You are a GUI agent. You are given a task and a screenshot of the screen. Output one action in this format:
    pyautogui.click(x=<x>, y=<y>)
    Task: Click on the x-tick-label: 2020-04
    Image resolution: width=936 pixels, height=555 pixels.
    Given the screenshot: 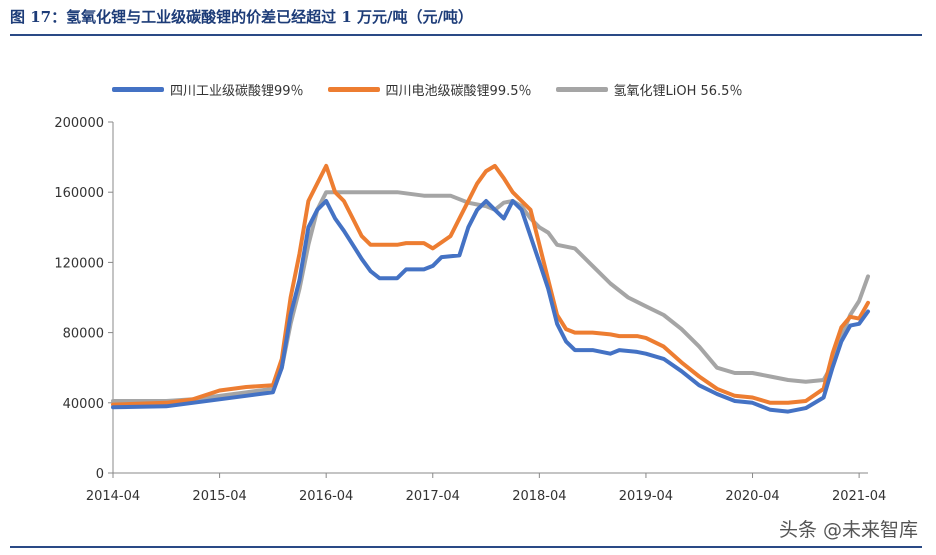 What is the action you would take?
    pyautogui.click(x=752, y=496)
    